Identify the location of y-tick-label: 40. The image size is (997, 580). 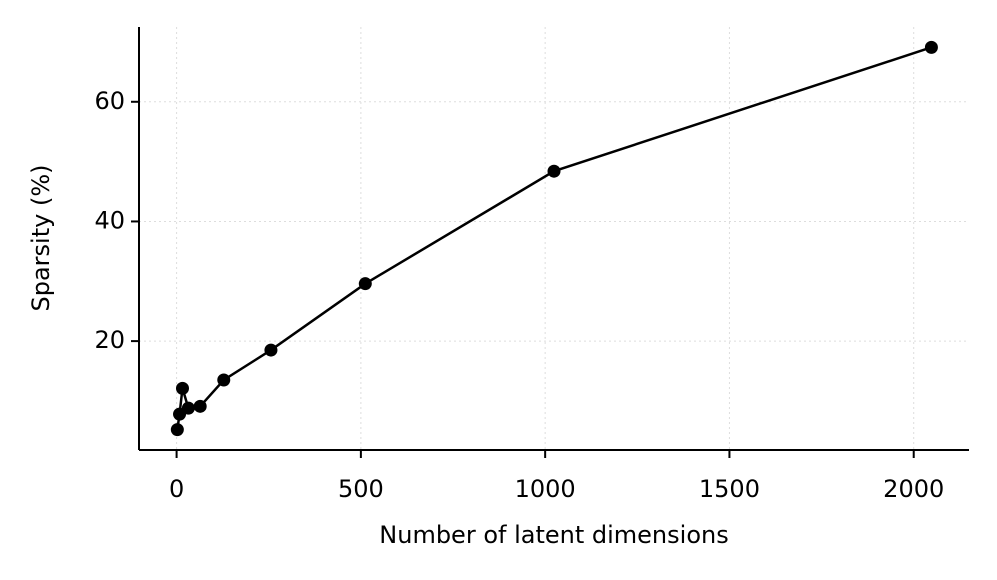
(109, 220).